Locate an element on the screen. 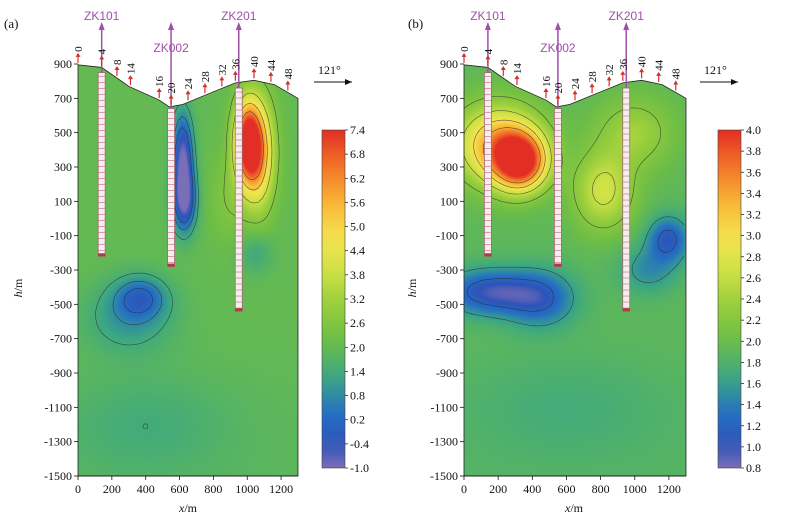  station-label: 0 is located at coordinates (465, 49).